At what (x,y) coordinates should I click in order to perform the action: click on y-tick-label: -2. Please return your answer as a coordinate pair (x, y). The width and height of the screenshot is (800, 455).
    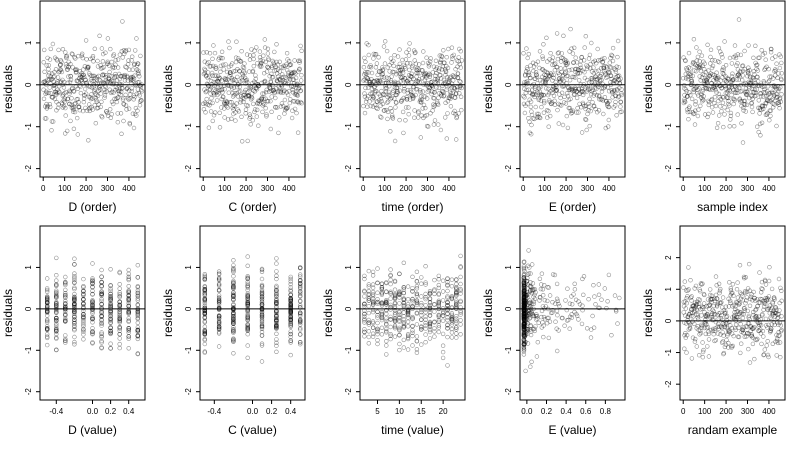
    Looking at the image, I should click on (668, 169).